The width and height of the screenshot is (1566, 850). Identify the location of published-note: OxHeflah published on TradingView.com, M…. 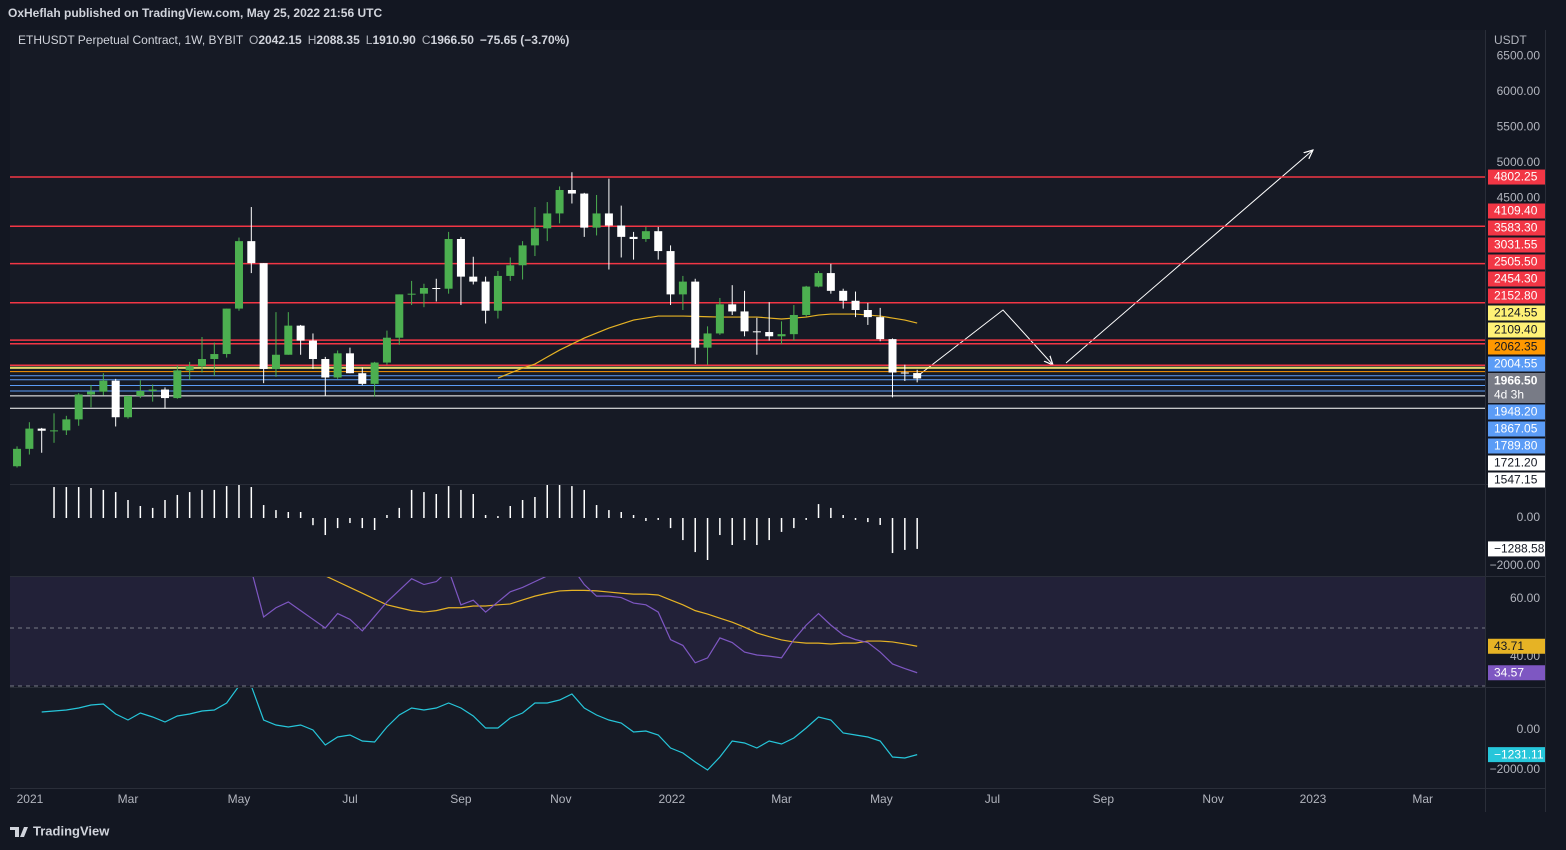
(195, 13).